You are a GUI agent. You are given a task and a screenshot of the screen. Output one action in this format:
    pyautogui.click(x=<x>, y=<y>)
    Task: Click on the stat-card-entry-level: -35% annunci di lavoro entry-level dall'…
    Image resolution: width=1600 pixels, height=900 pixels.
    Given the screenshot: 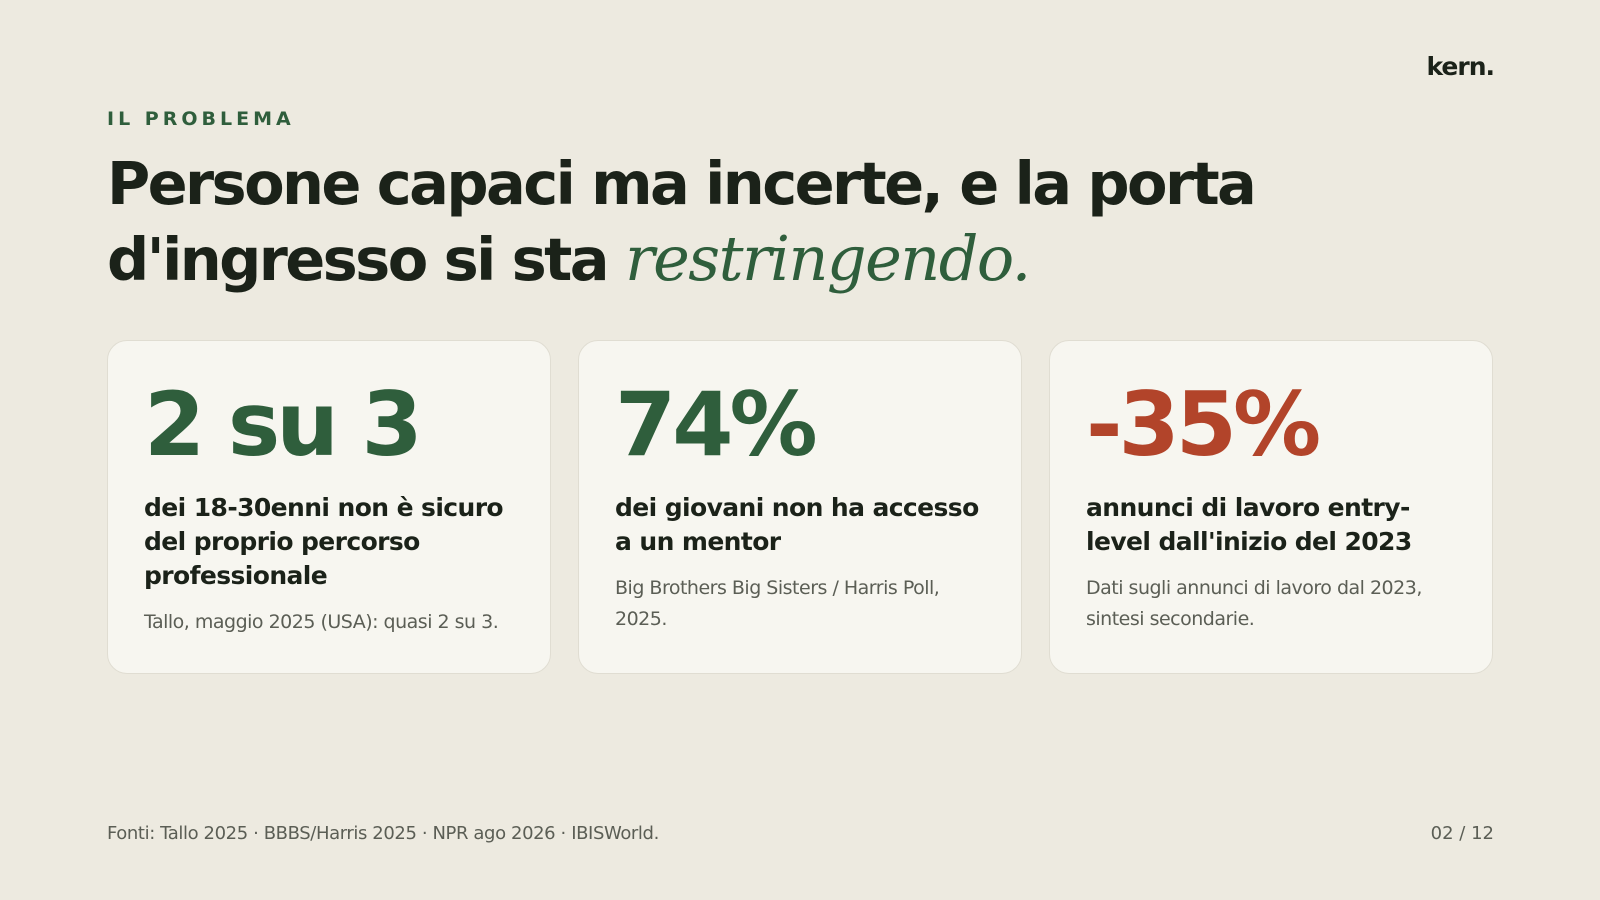 What is the action you would take?
    pyautogui.click(x=1271, y=507)
    